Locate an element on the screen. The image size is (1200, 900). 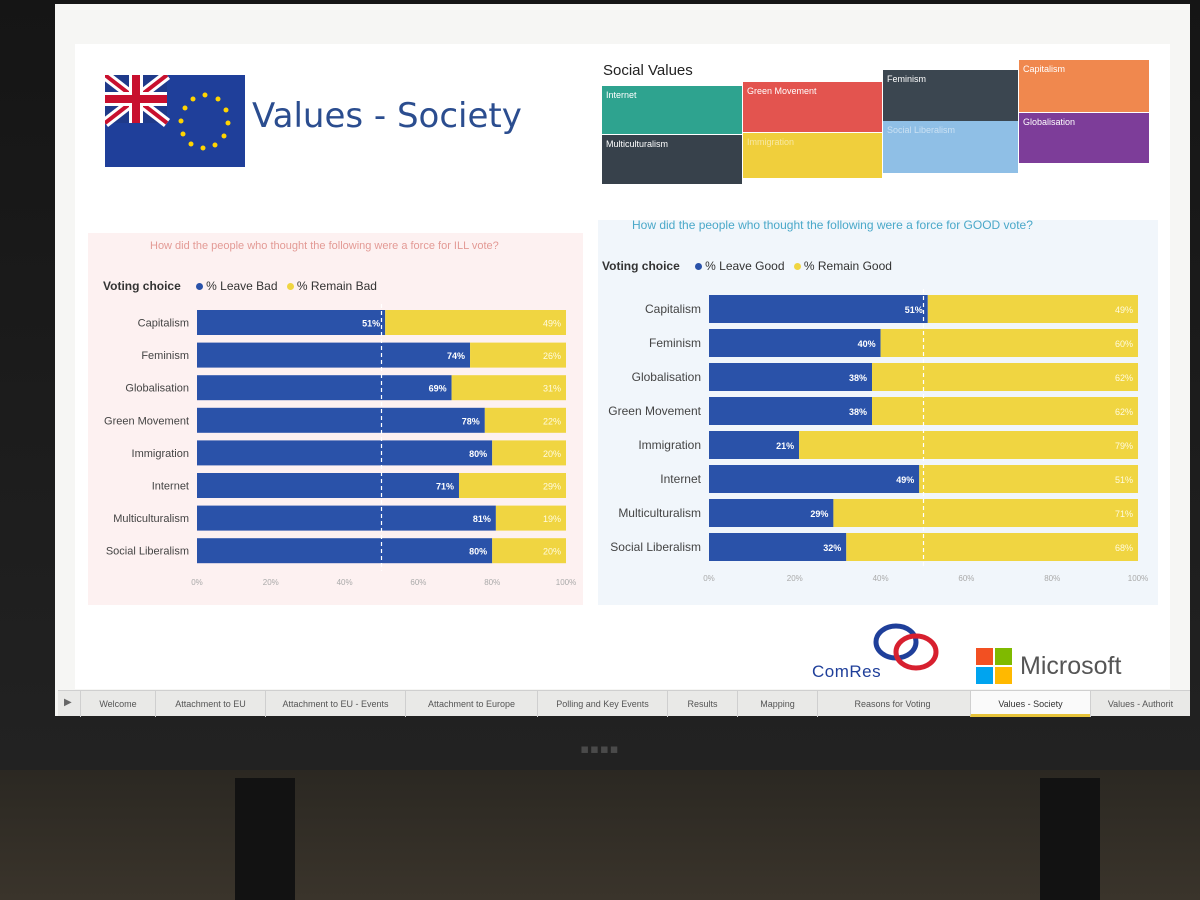
tab-values-society: Values - Society is located at coordinates (1030, 704).